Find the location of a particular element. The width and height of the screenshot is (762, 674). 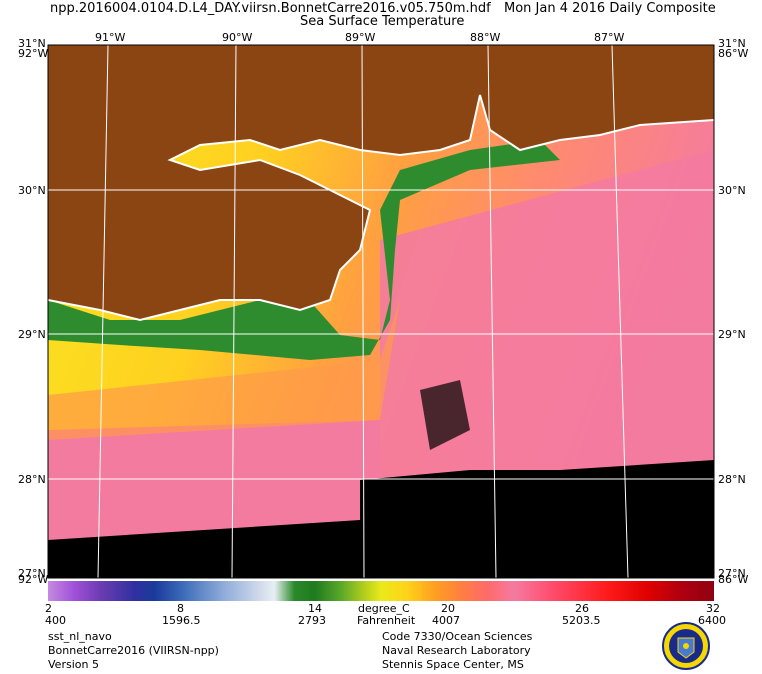

footer-location: Stennis Space Center, MS is located at coordinates (453, 664).